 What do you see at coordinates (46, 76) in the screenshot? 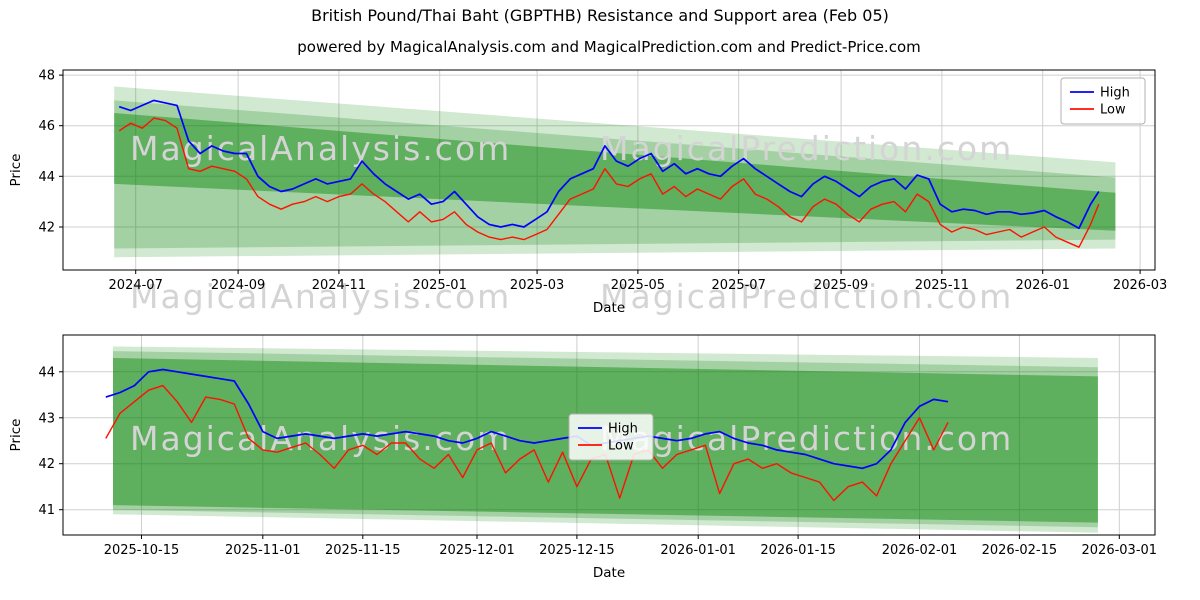
I see `y-tick-label: 48` at bounding box center [46, 76].